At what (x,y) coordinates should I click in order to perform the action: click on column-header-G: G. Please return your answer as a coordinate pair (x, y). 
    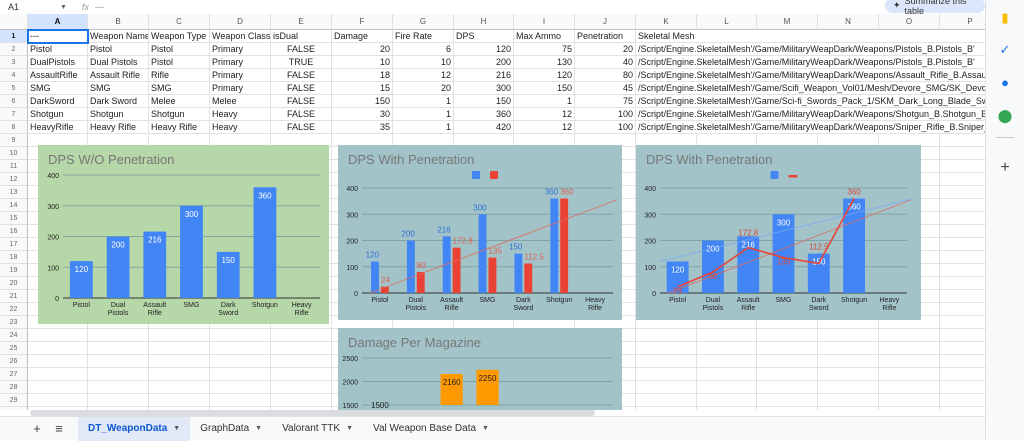
    Looking at the image, I should click on (423, 22).